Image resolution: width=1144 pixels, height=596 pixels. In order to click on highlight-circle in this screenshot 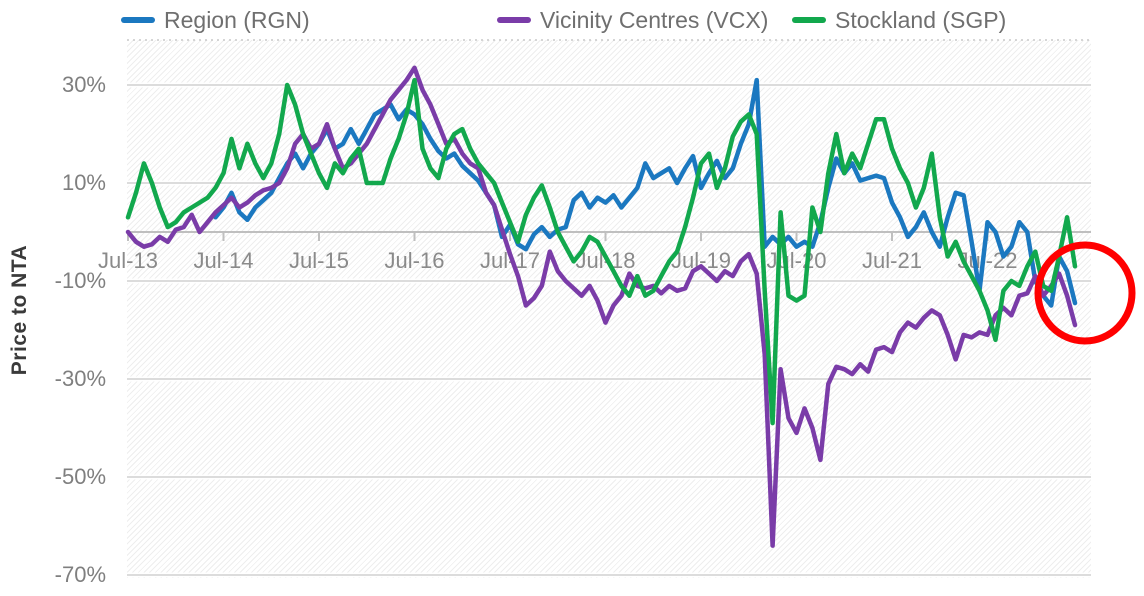, I will do `click(1085, 293)`.